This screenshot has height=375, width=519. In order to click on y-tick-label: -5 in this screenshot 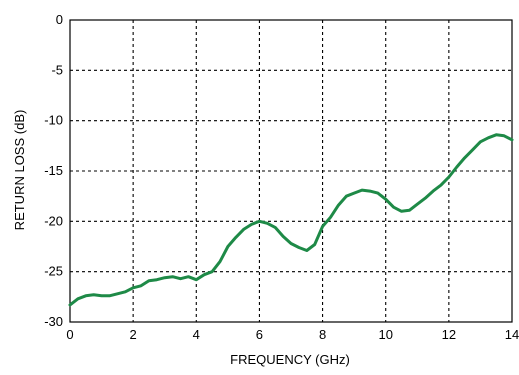, I will do `click(57, 69)`.